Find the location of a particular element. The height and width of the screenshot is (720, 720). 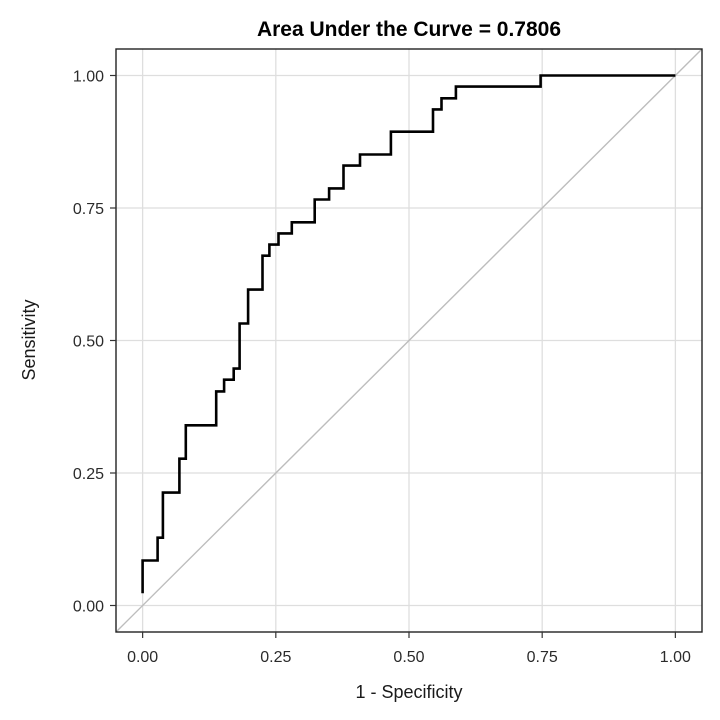

x-axis-title: 1 - Specificity is located at coordinates (408, 692).